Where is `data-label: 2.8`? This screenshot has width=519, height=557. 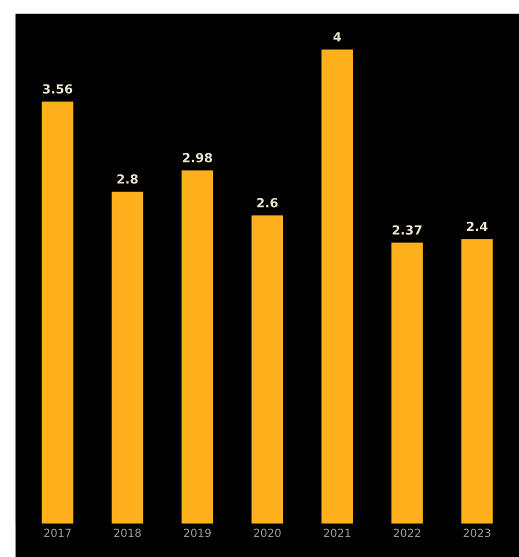 data-label: 2.8 is located at coordinates (127, 179).